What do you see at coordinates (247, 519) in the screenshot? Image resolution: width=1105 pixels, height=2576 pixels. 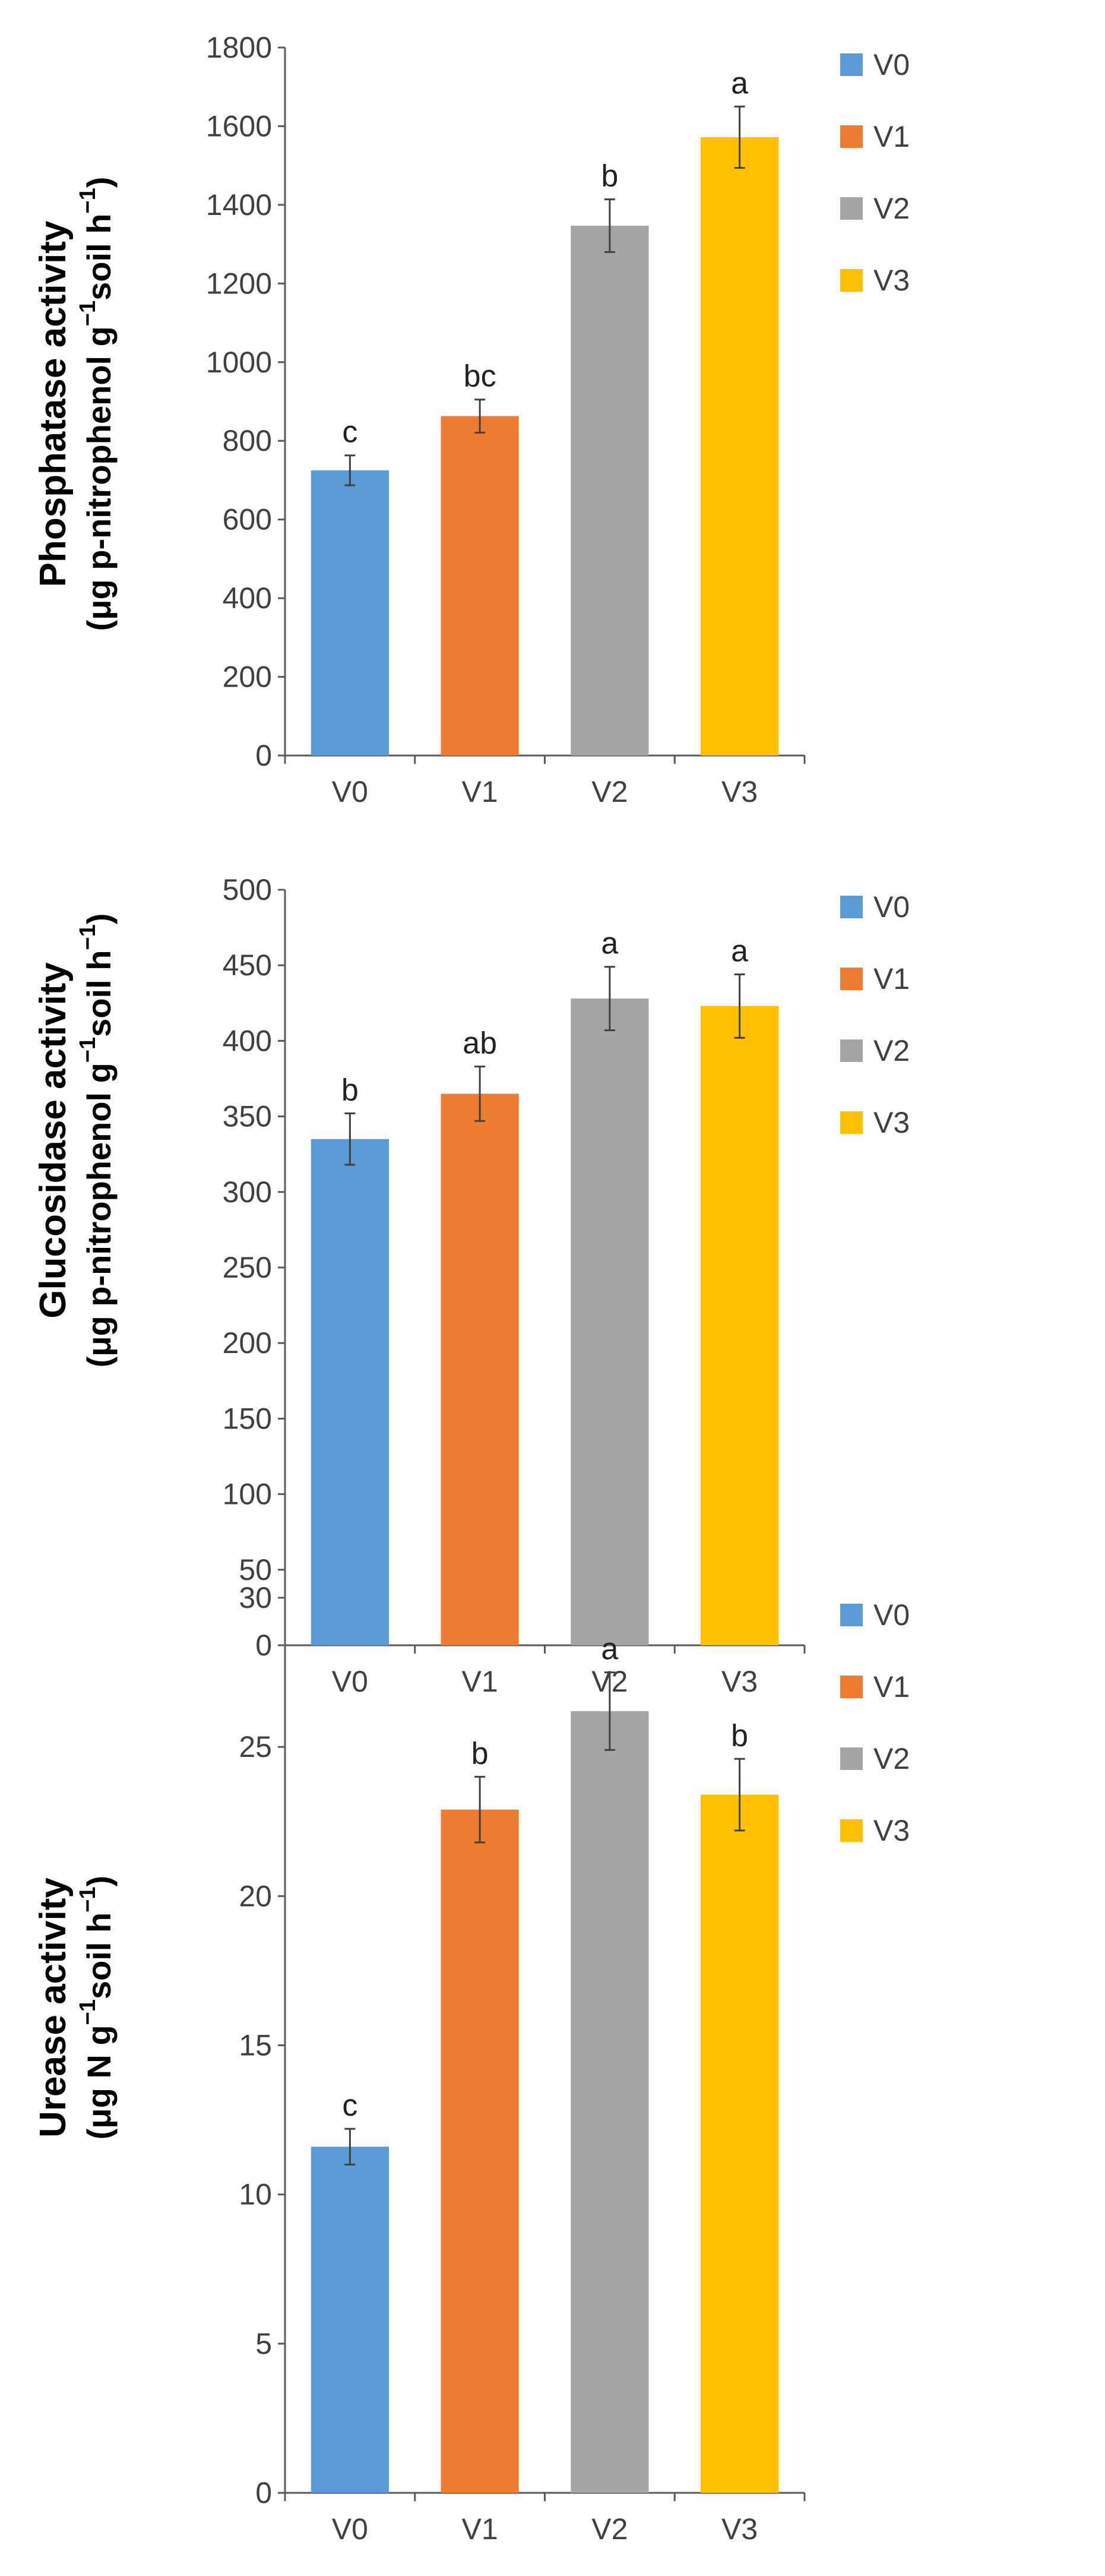 I see `y-tick-label: 600` at bounding box center [247, 519].